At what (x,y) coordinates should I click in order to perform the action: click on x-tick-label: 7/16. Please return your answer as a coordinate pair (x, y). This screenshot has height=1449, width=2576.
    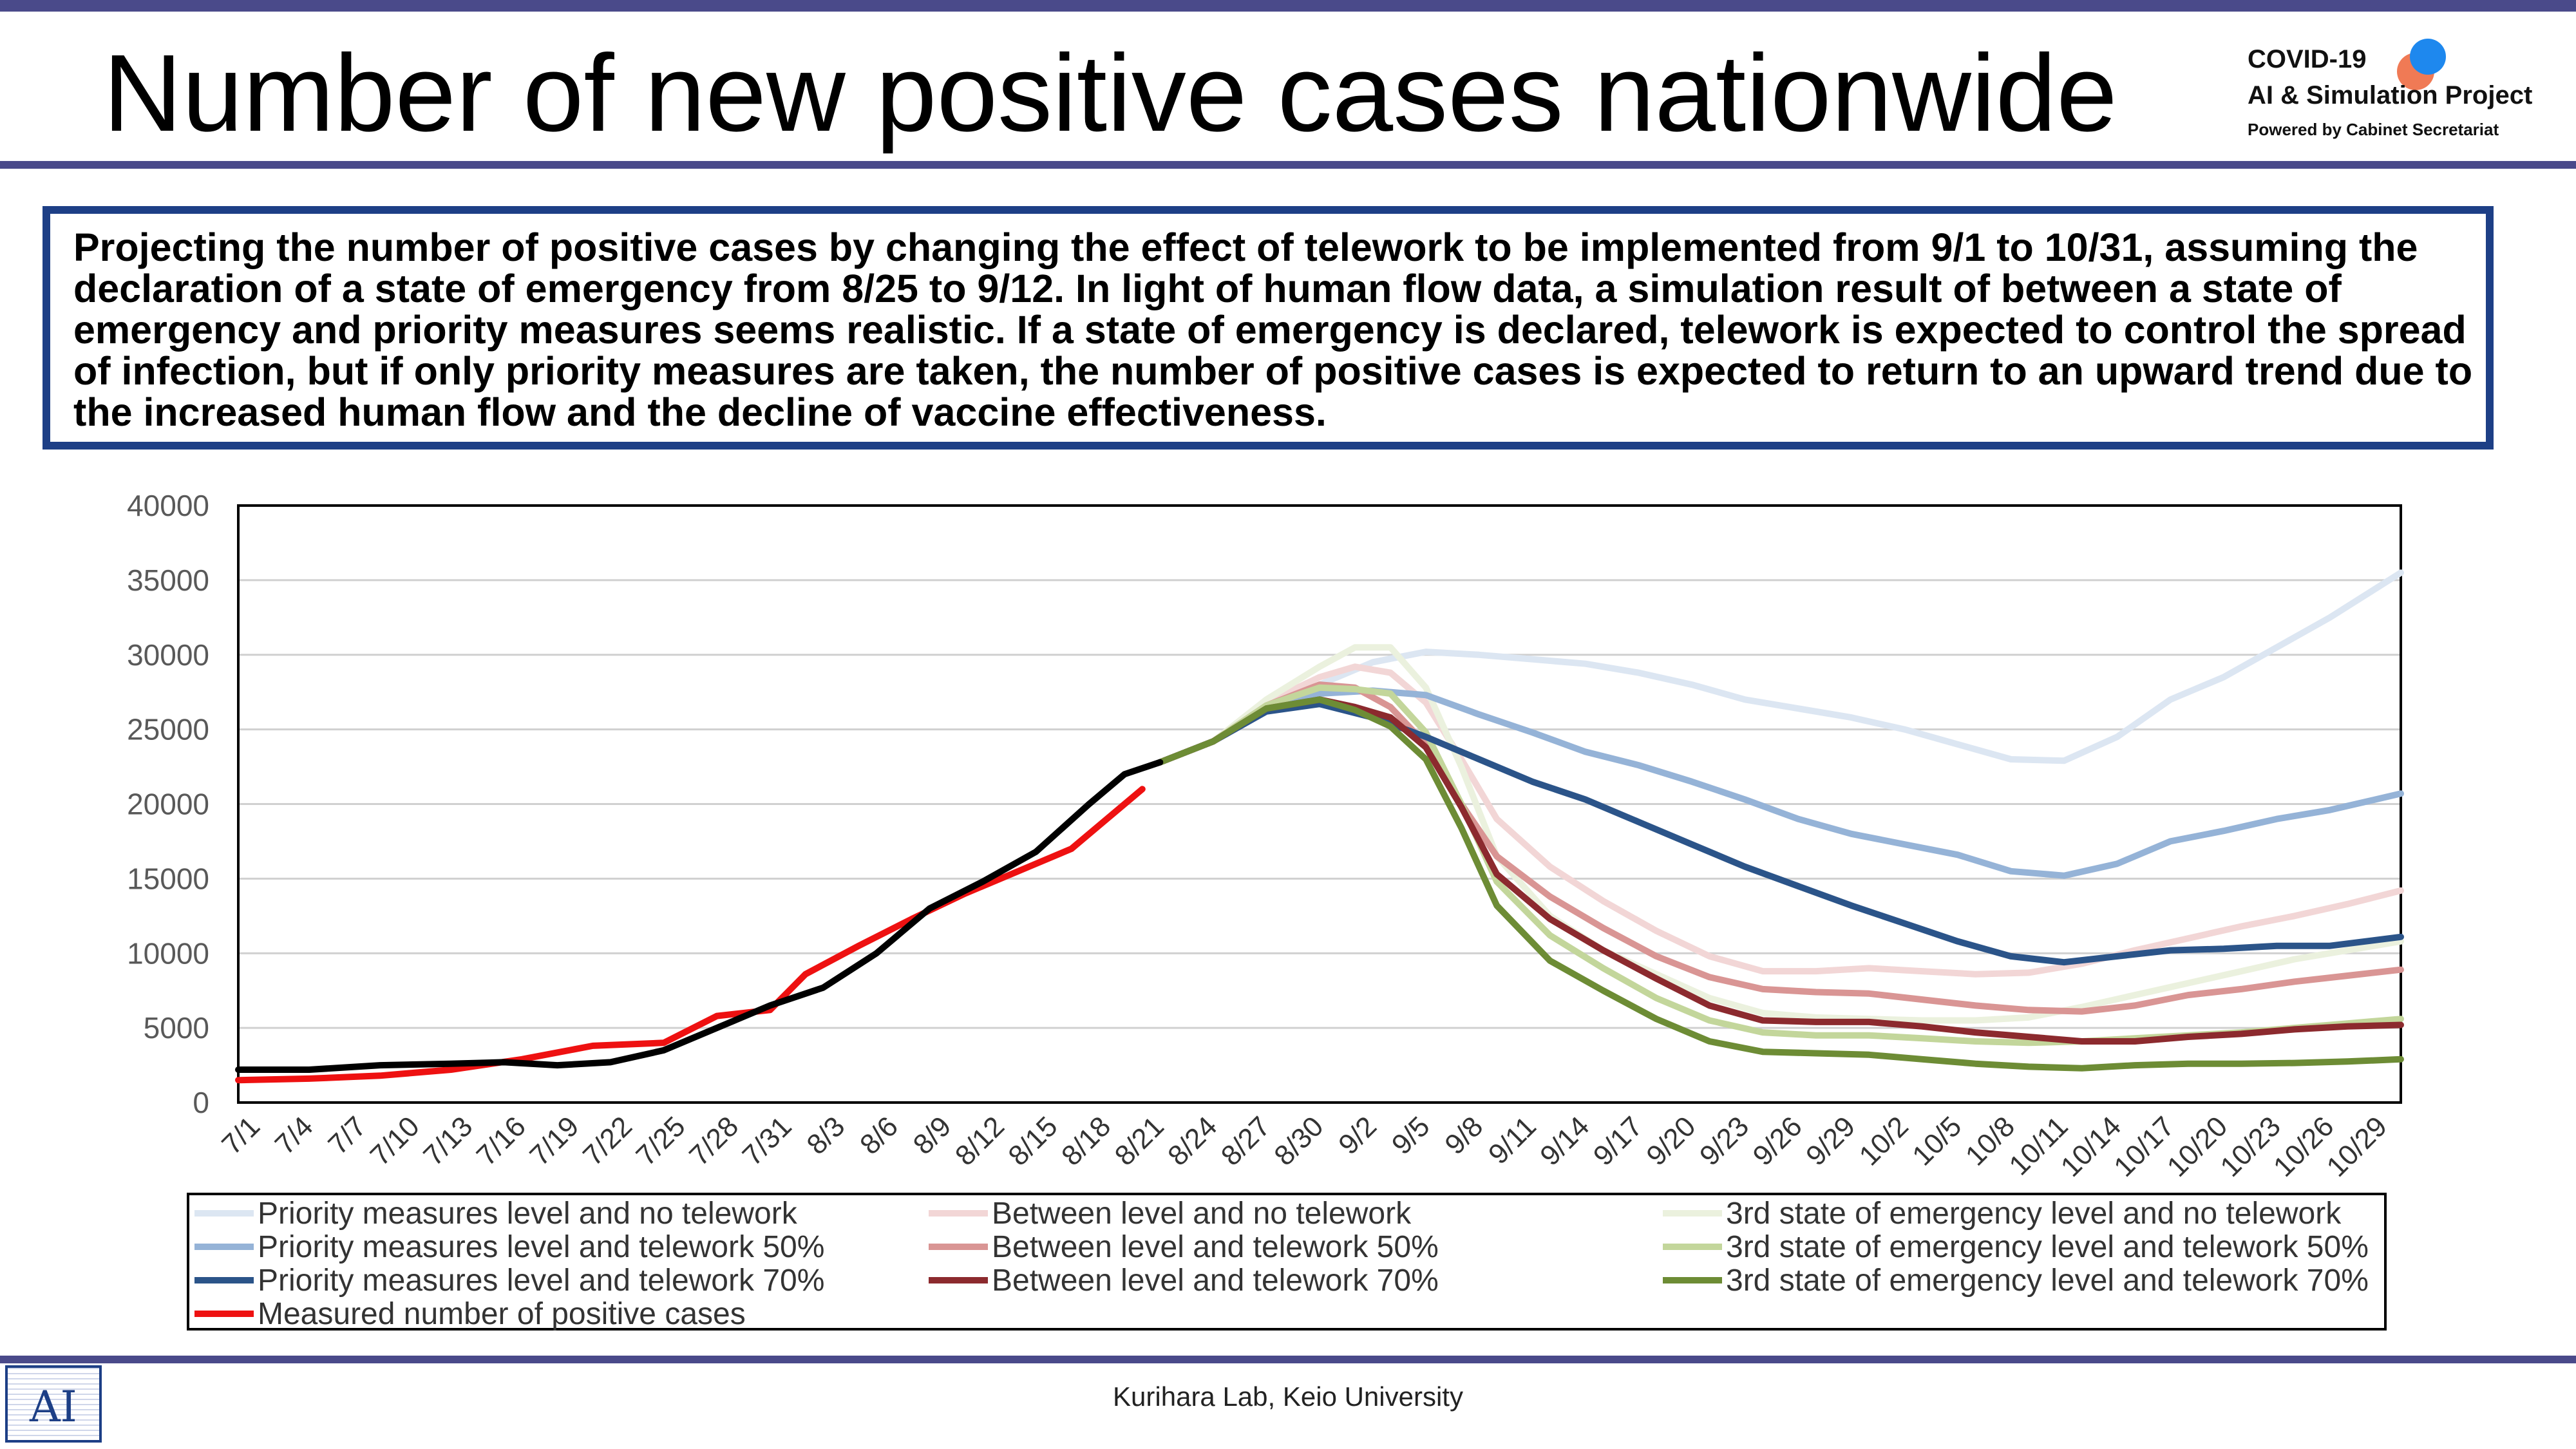
    Looking at the image, I should click on (501, 1140).